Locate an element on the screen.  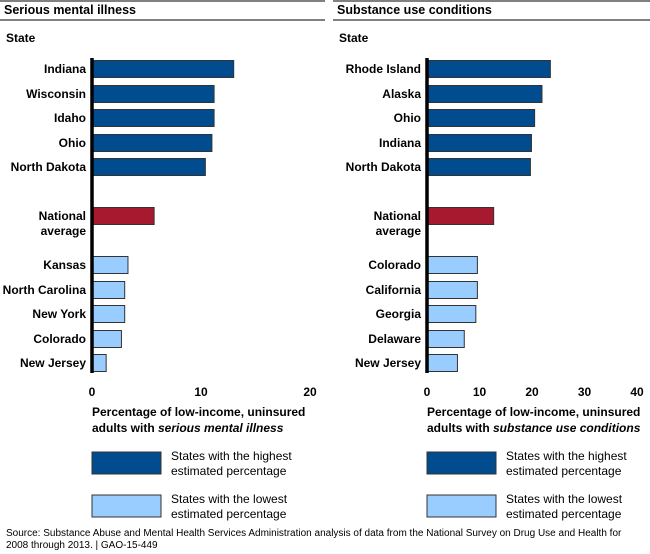
bar-georgia is located at coordinates (451, 314).